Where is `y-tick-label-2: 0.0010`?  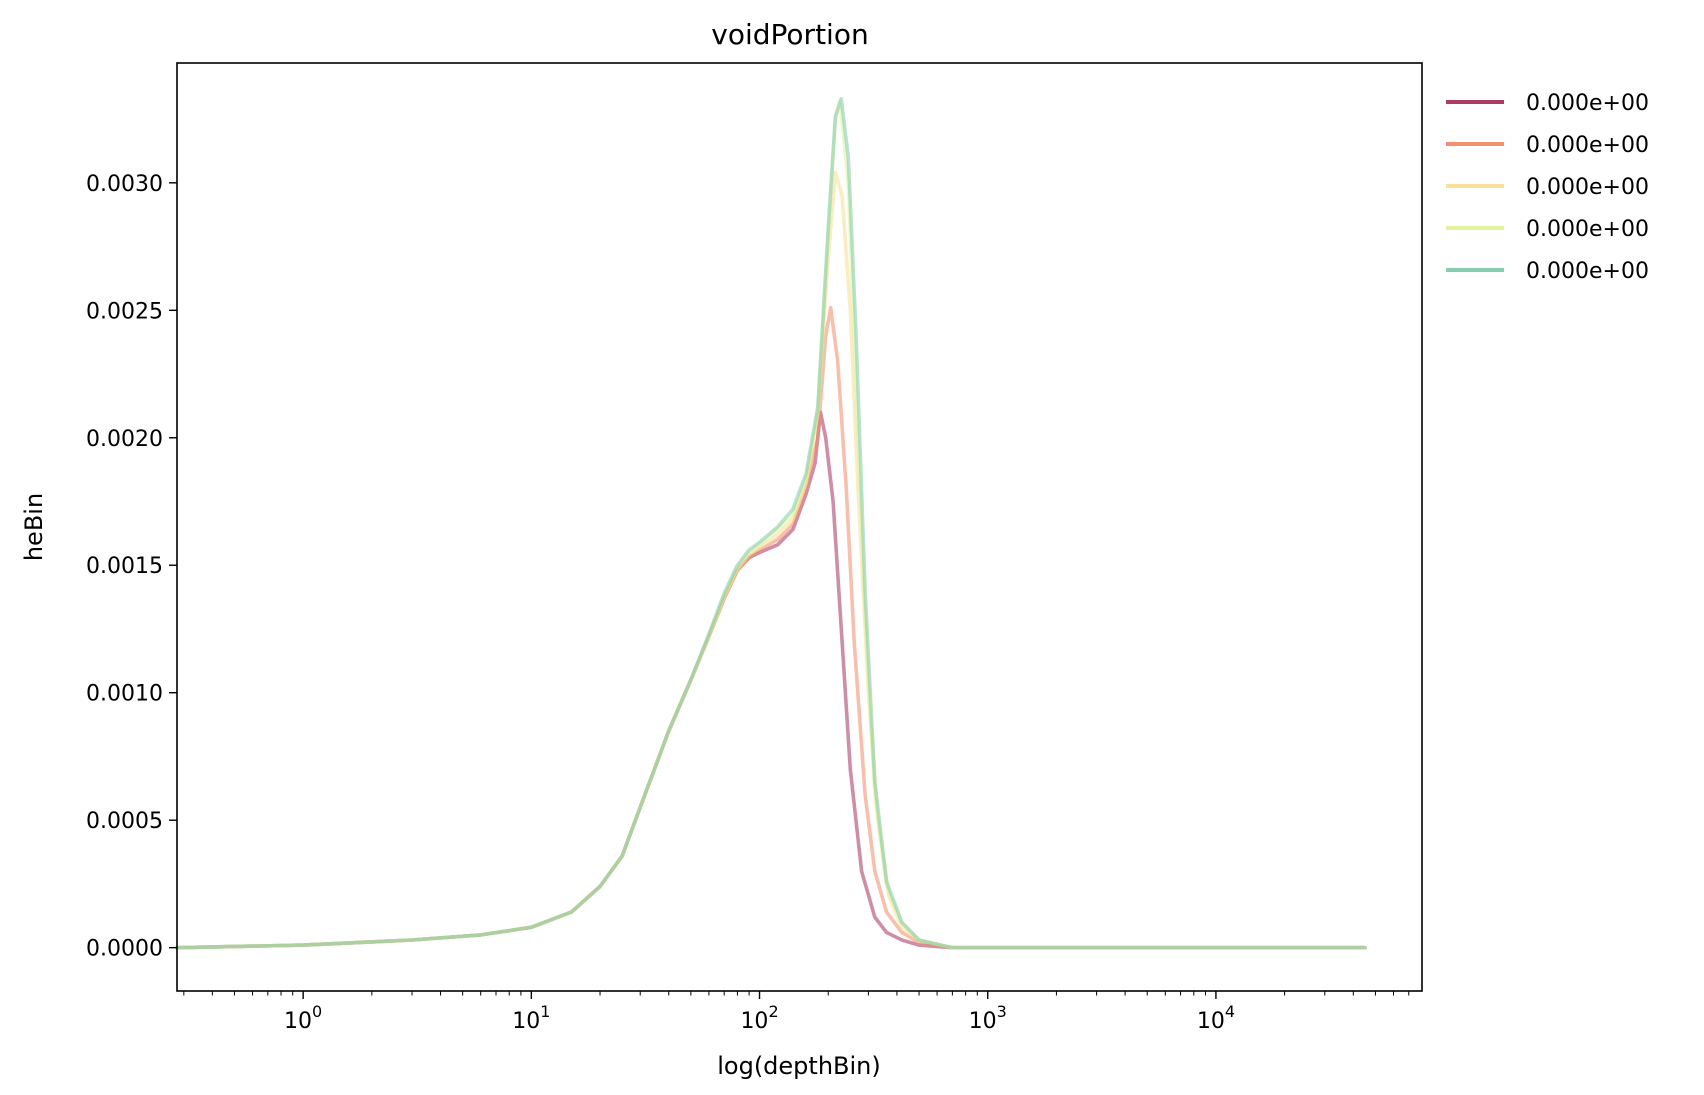
y-tick-label-2: 0.0010 is located at coordinates (124, 694).